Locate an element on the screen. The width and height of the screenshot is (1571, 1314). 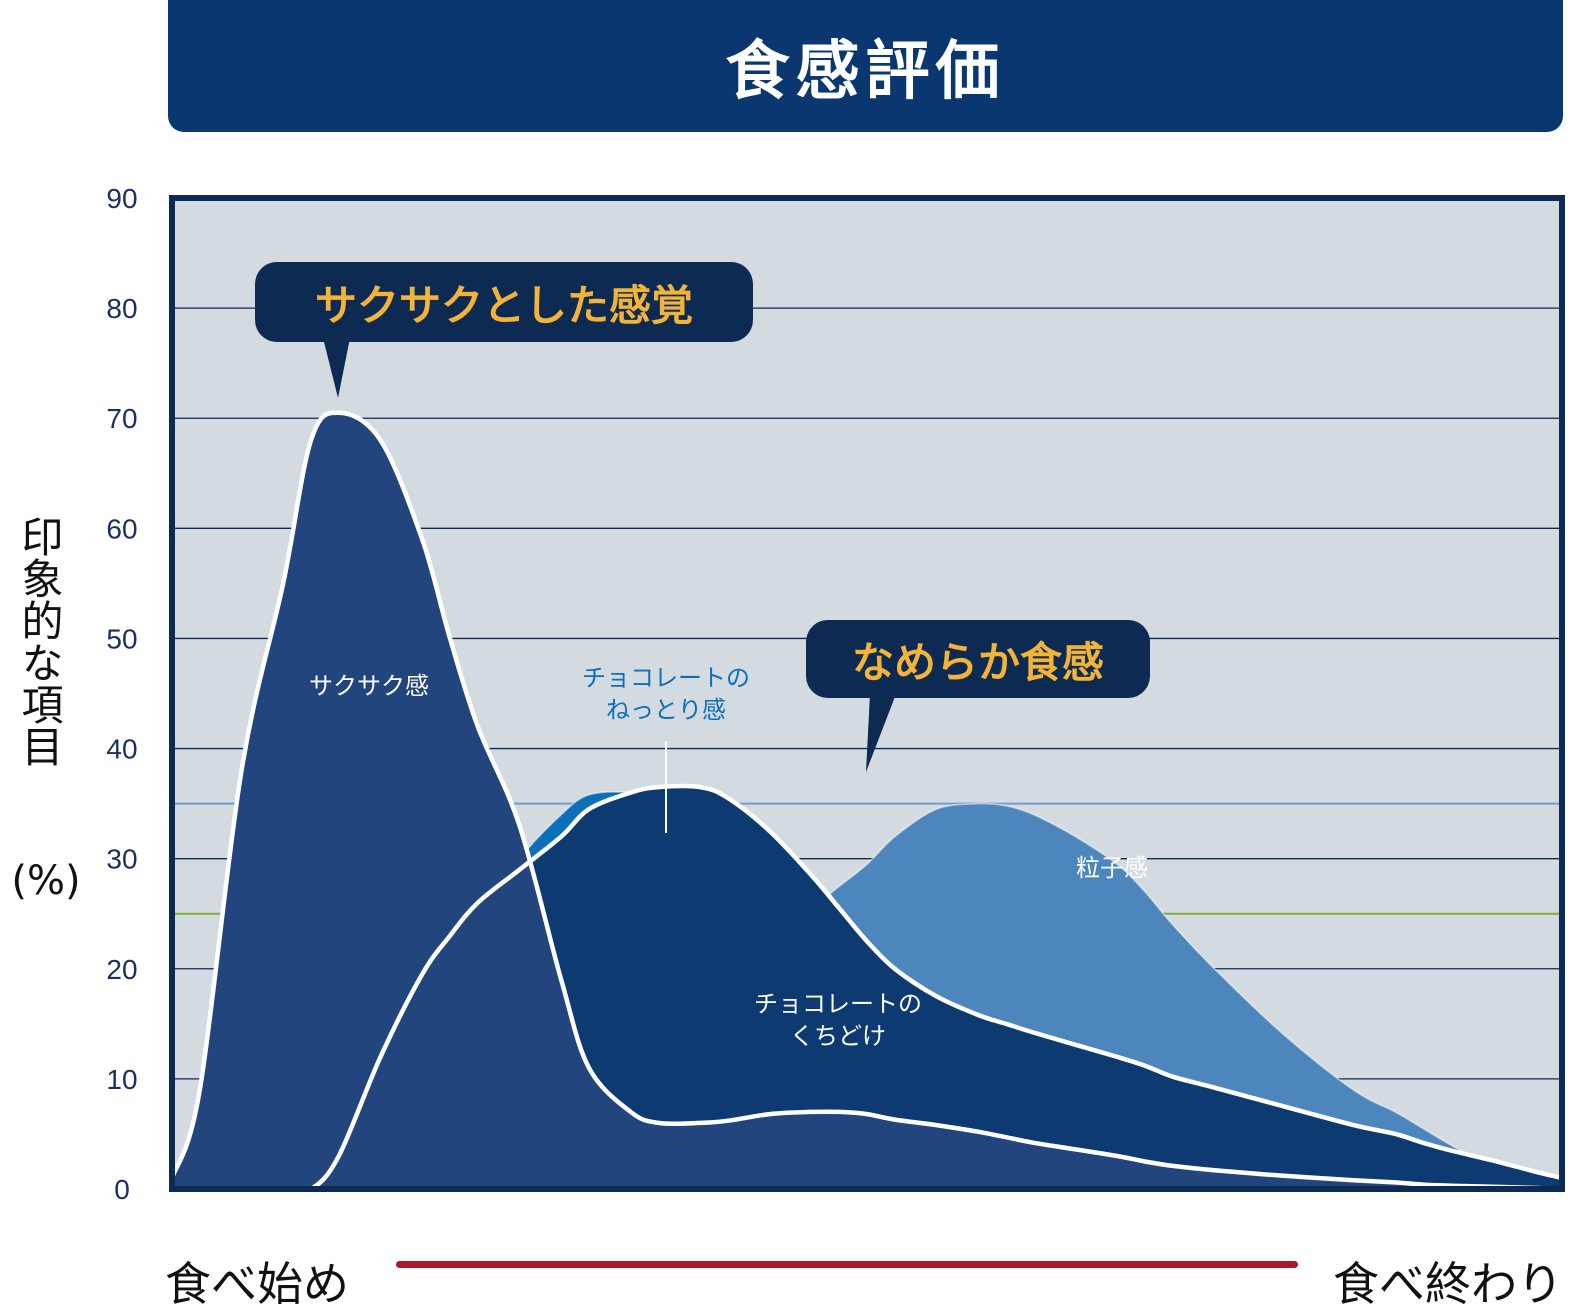
series-label: 粒子感 is located at coordinates (1112, 868).